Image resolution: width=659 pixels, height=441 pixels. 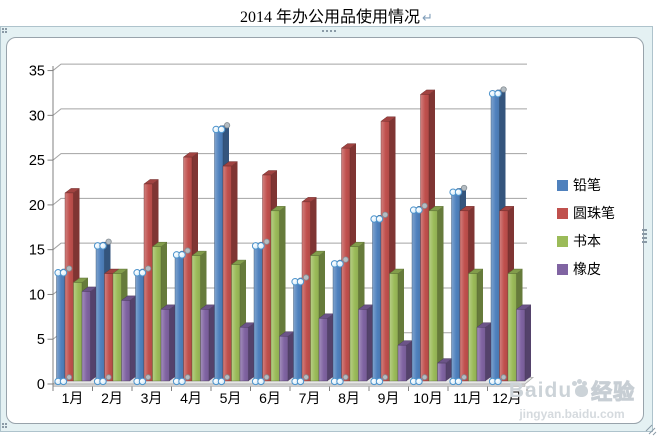 What do you see at coordinates (100, 314) in the screenshot?
I see `bar-铅笔-2月` at bounding box center [100, 314].